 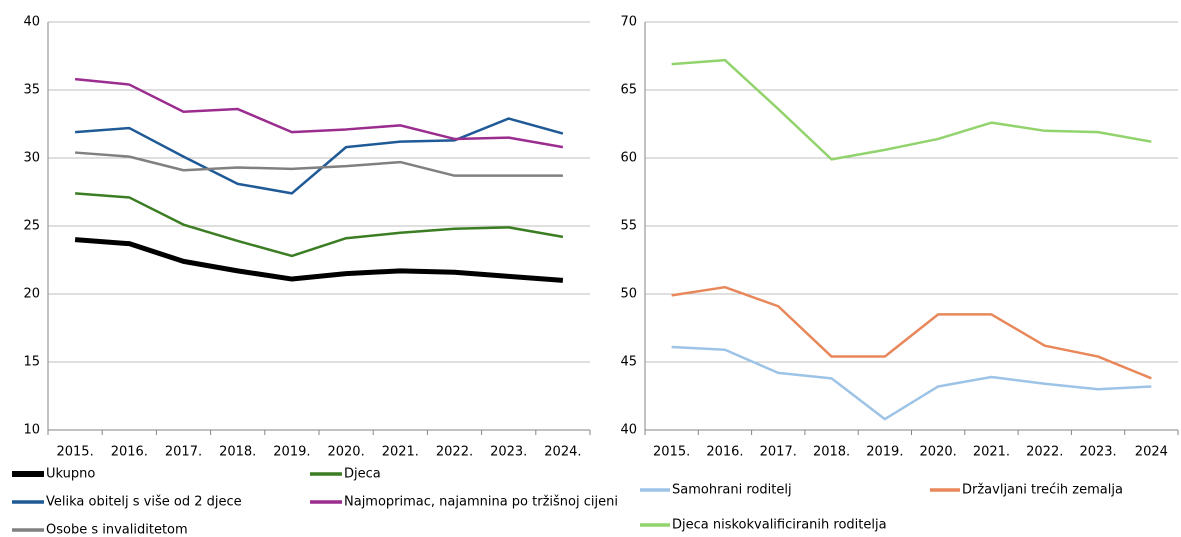 I want to click on y-tick-label: 50, so click(x=628, y=294).